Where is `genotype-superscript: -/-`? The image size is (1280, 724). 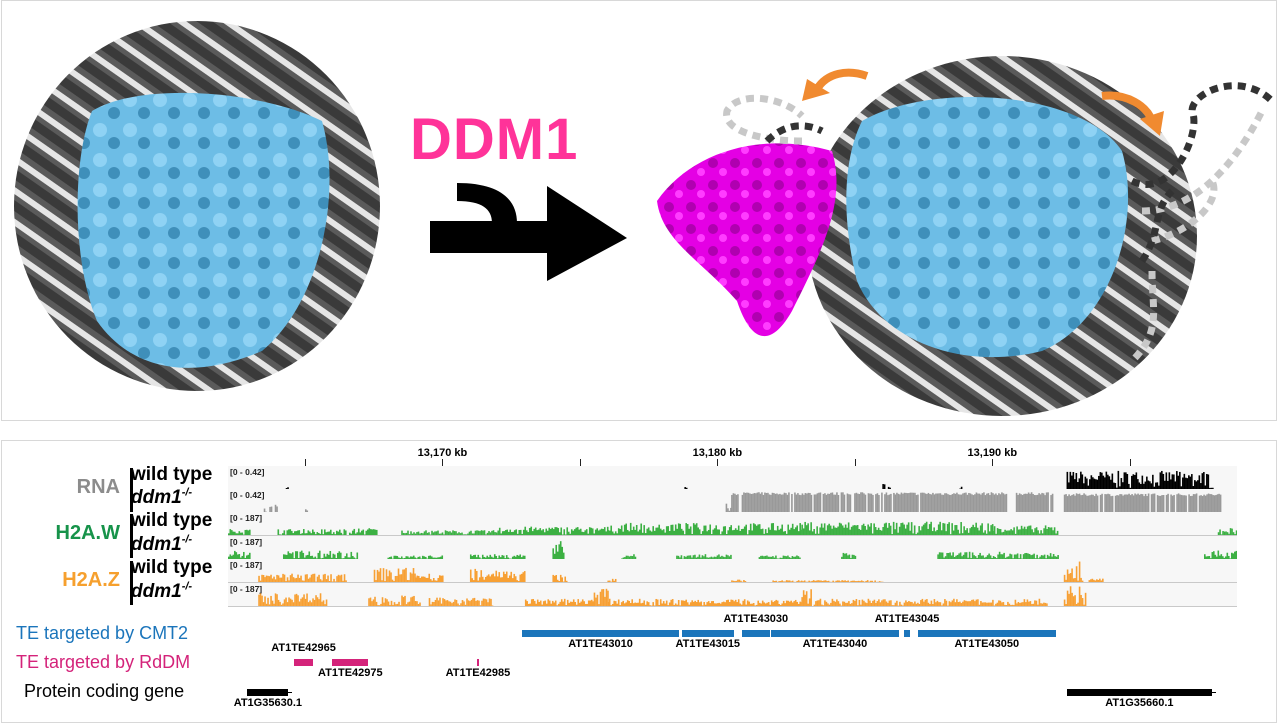
genotype-superscript: -/- is located at coordinates (187, 540).